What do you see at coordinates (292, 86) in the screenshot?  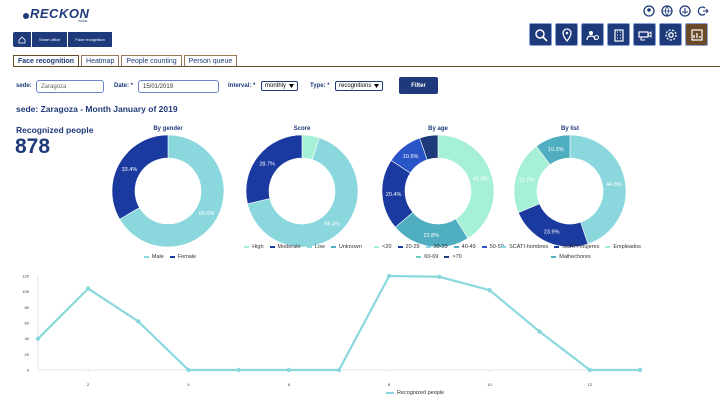 I see `chevron-down-icon` at bounding box center [292, 86].